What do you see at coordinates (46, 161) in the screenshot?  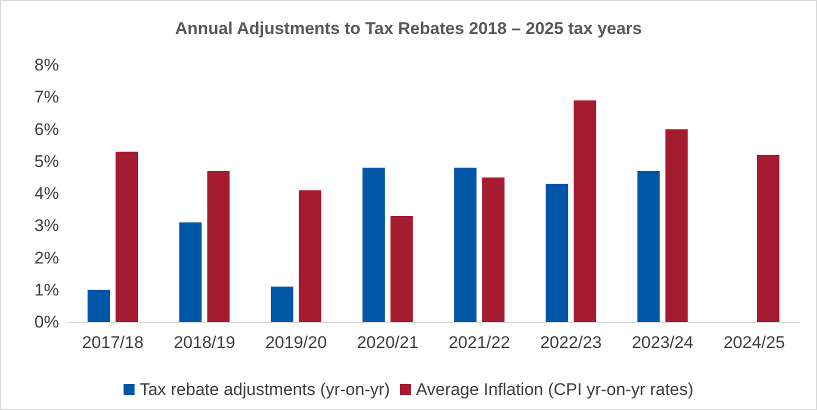 I see `y-tick-label: 5%` at bounding box center [46, 161].